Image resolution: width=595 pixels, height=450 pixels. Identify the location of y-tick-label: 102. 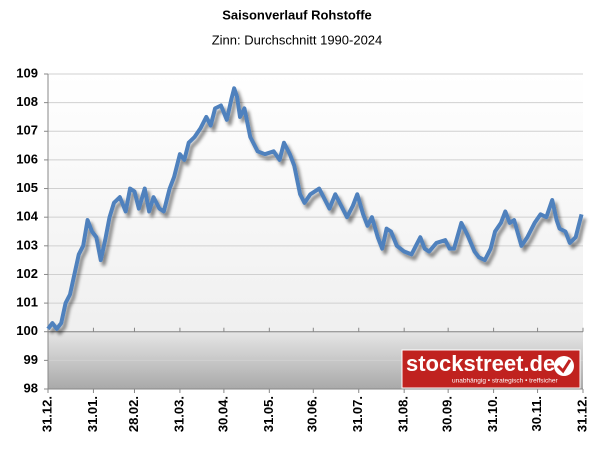
(27, 273).